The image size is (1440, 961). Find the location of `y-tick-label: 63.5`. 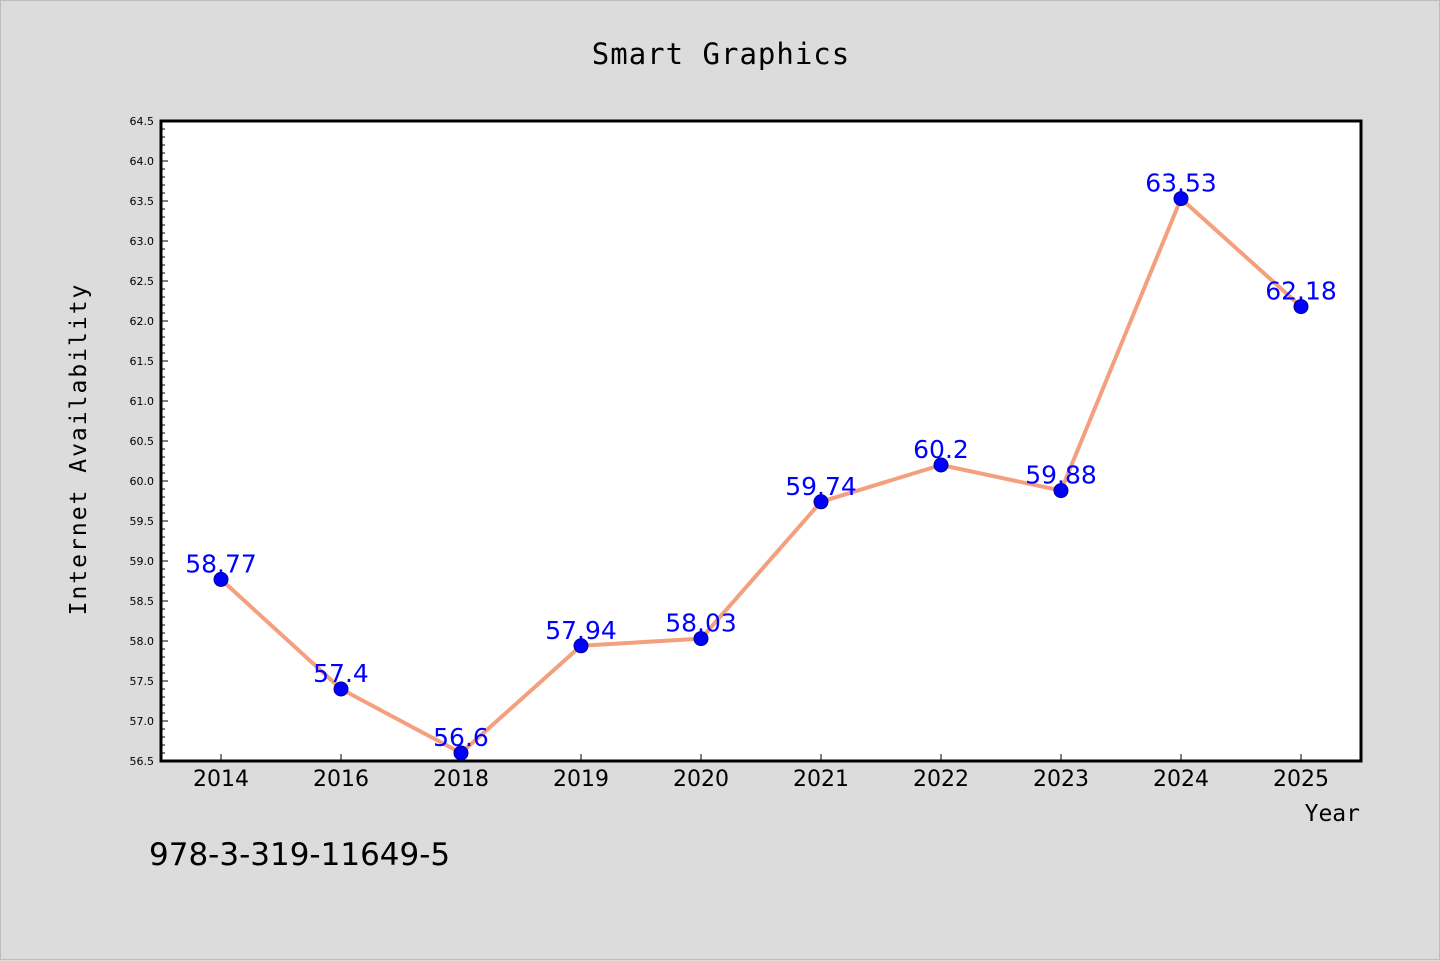

y-tick-label: 63.5 is located at coordinates (142, 201).